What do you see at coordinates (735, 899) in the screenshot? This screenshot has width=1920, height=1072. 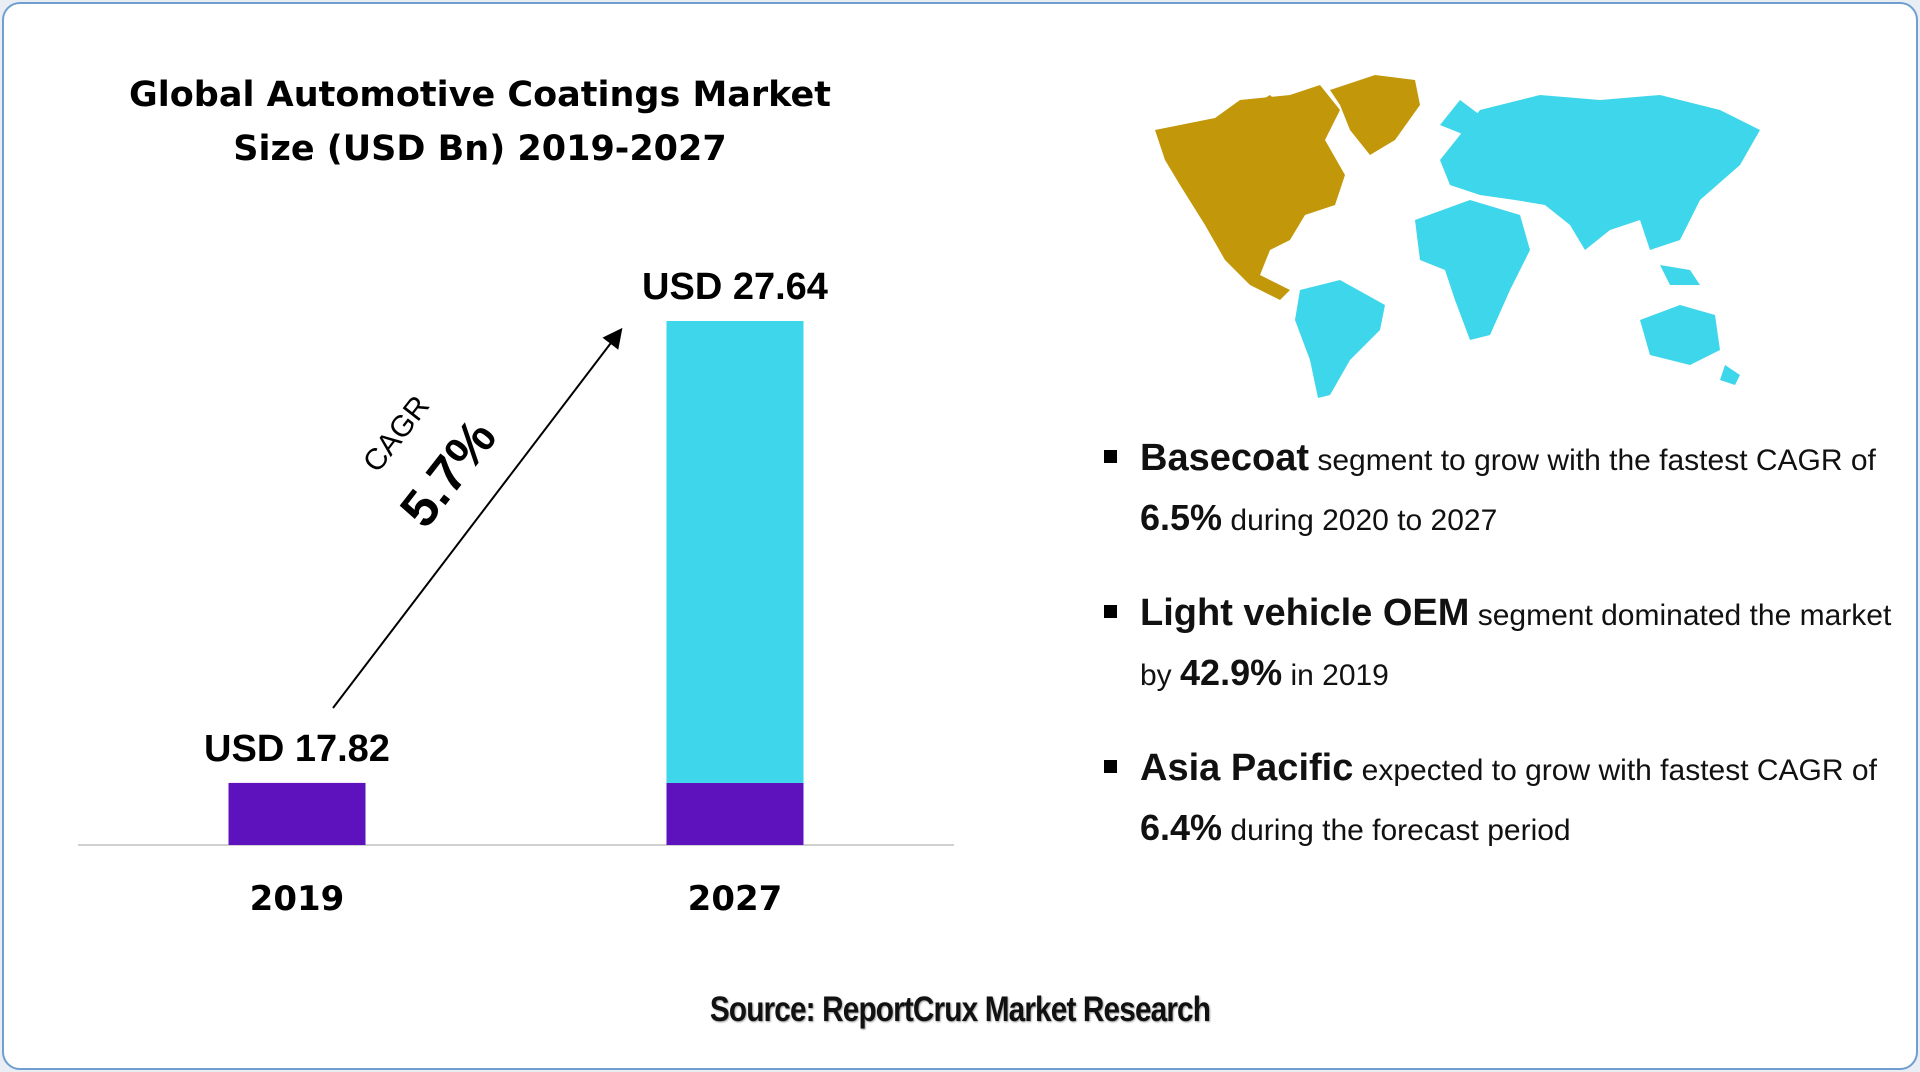 I see `x-tick-label: 2027` at bounding box center [735, 899].